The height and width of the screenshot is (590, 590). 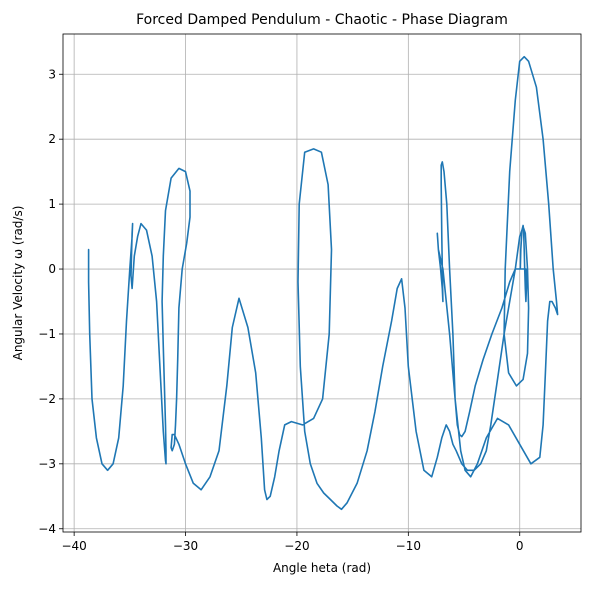 I want to click on y-tick-label: −1, so click(x=47, y=334).